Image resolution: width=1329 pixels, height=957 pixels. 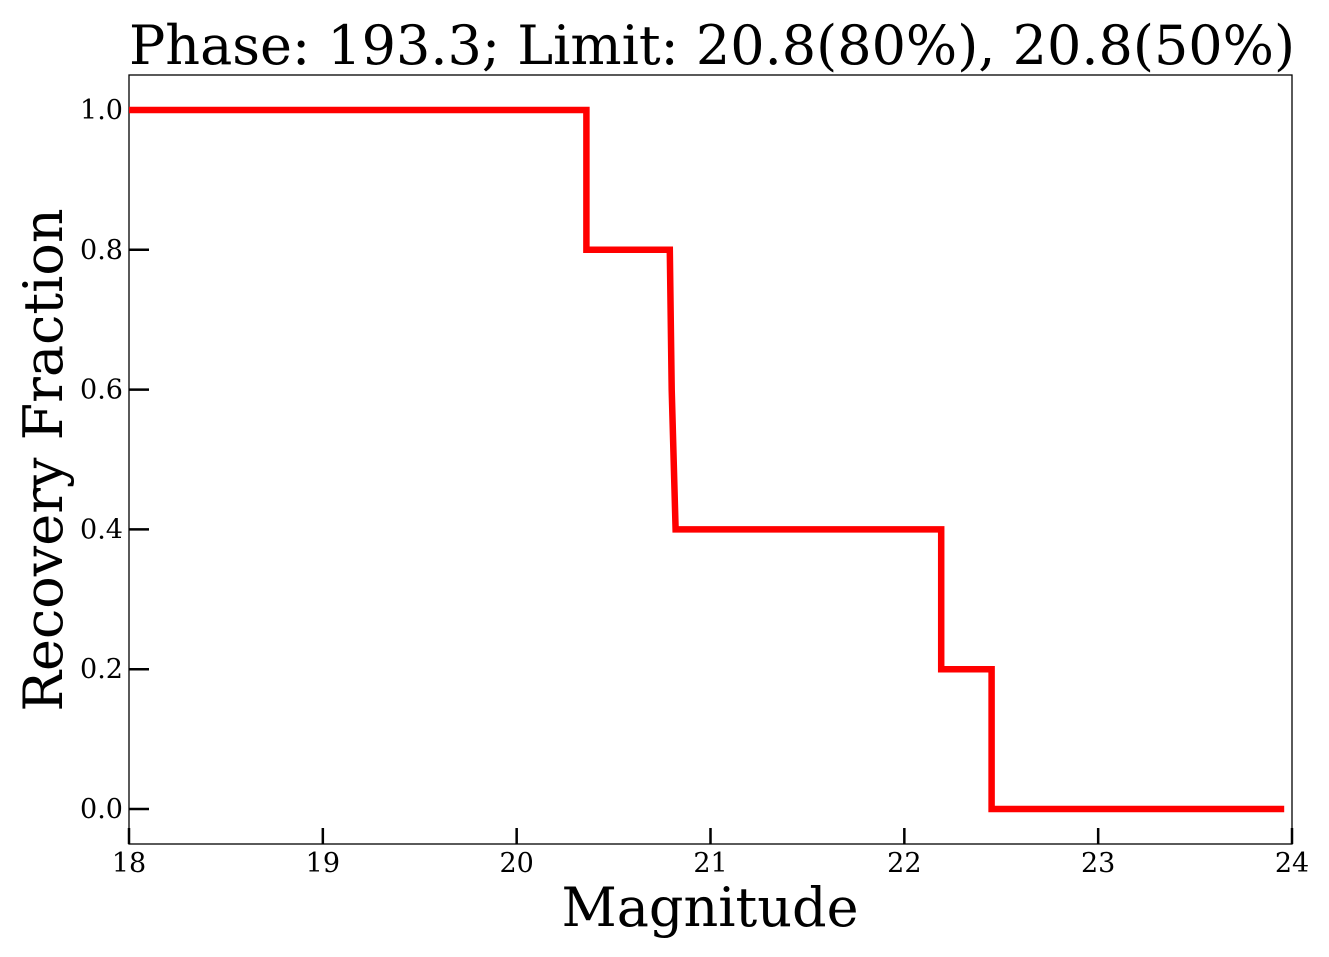 I want to click on x-tick-label: 20, so click(x=516, y=863).